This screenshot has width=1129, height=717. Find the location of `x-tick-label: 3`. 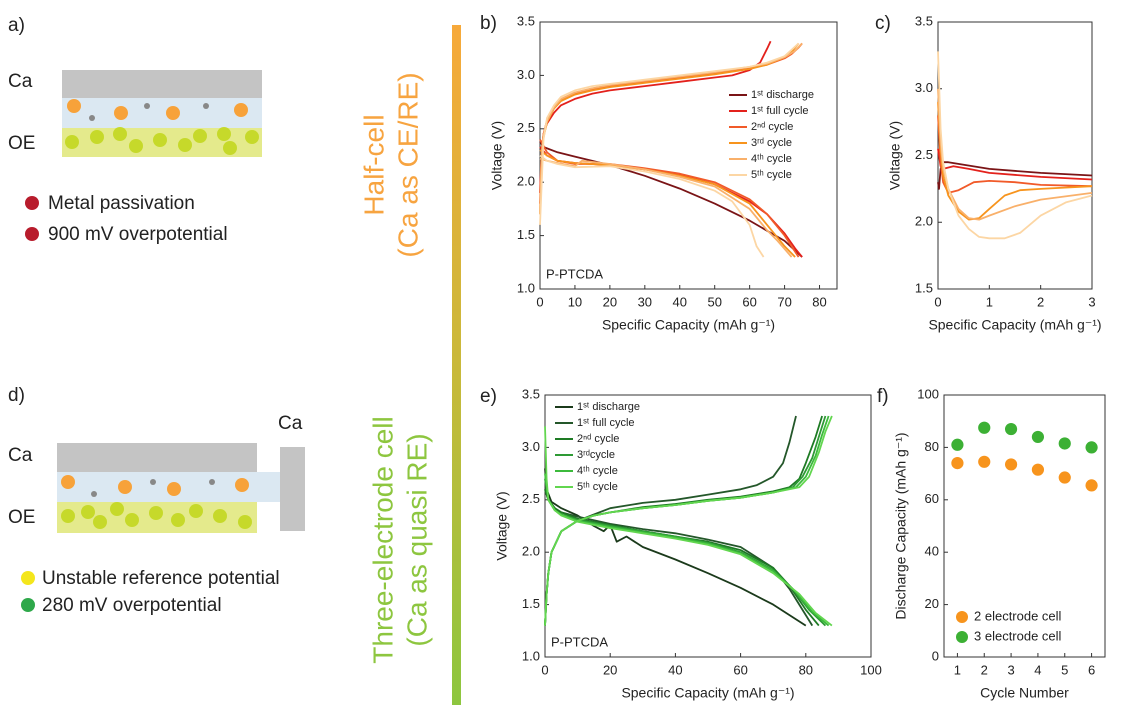

x-tick-label: 3 is located at coordinates (1091, 301).